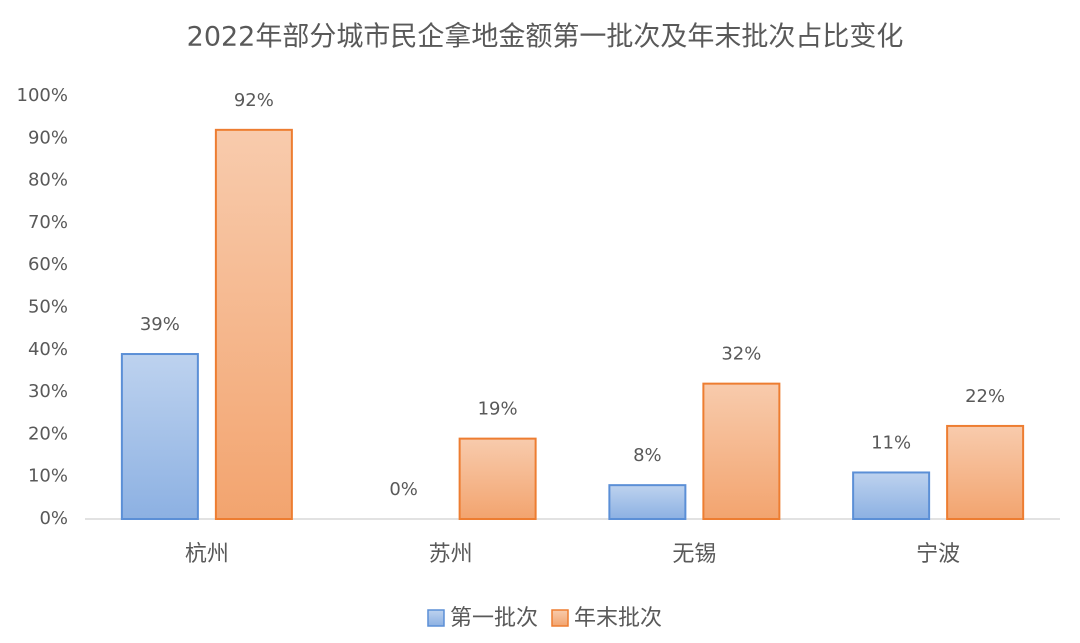 This screenshot has width=1080, height=643. What do you see at coordinates (938, 554) in the screenshot?
I see `x-tick-label: 宁波` at bounding box center [938, 554].